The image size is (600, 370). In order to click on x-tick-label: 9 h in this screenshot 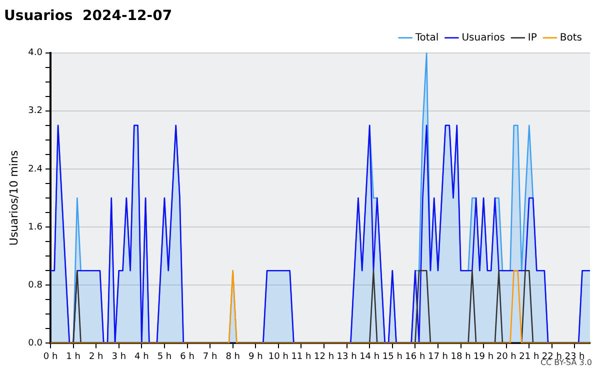, I will do `click(255, 357)`.